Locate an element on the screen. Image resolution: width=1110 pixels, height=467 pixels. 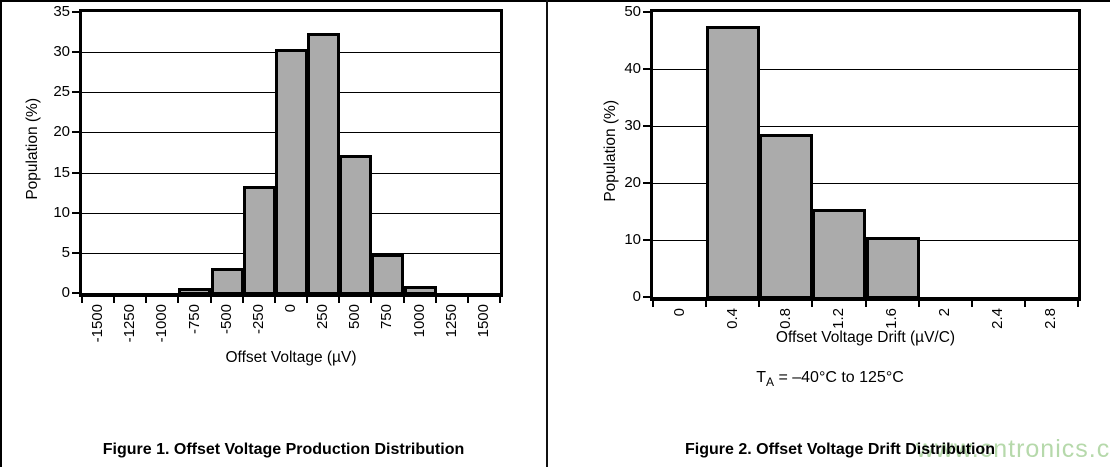
y-tick-label: 35 is located at coordinates (61, 11).